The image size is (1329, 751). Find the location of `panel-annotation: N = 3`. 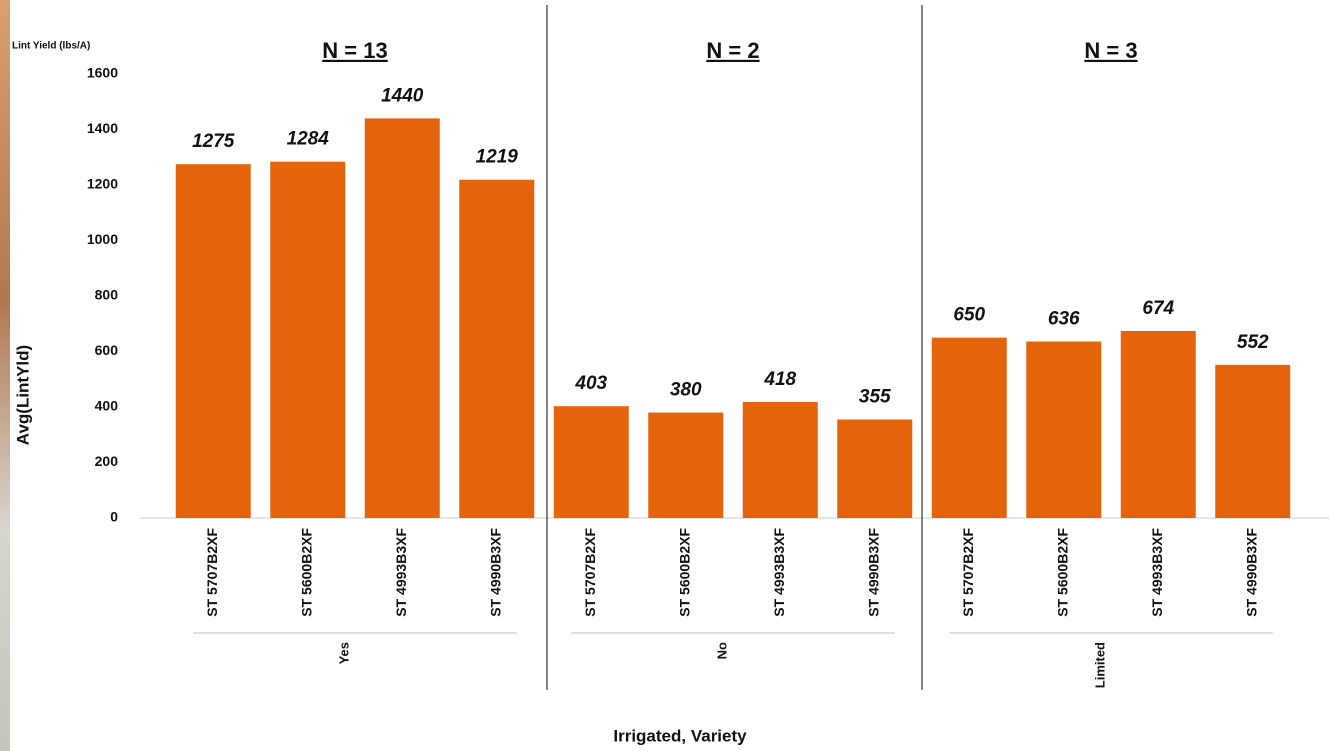

panel-annotation: N = 3 is located at coordinates (1110, 50).